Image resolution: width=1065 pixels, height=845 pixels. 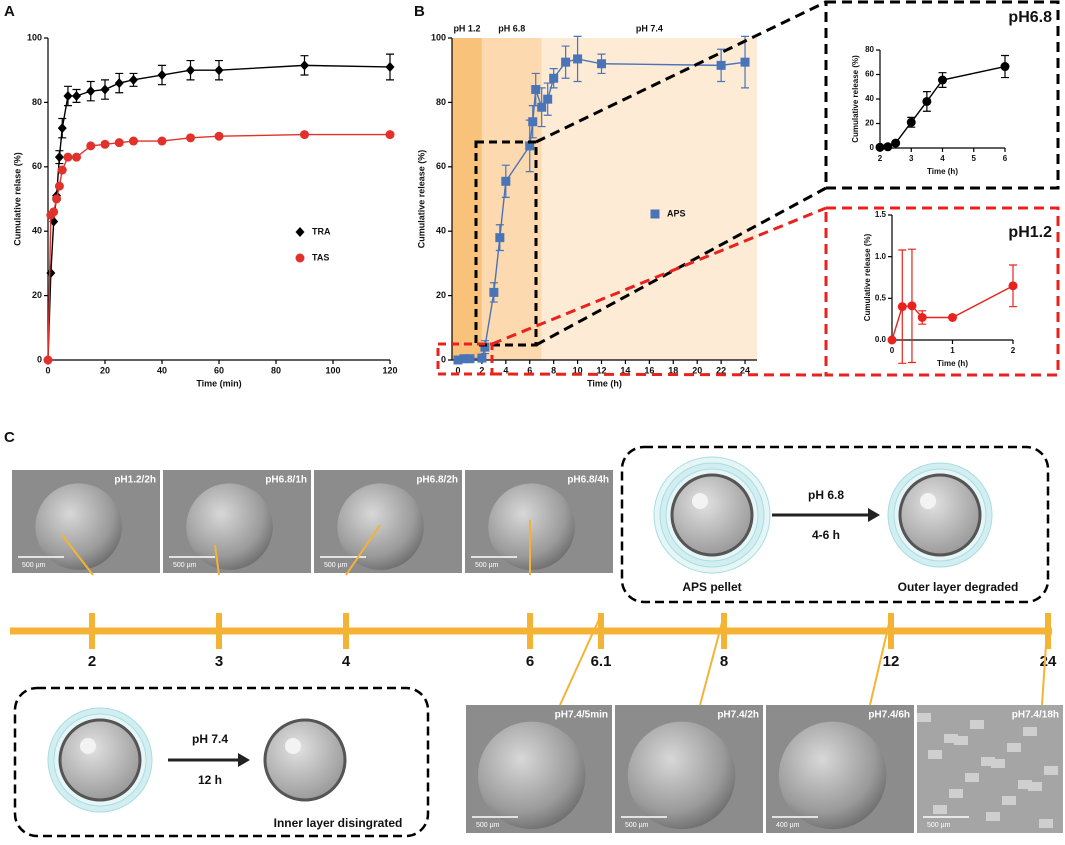 What do you see at coordinates (881, 256) in the screenshot?
I see `y-tick-label: 1.0` at bounding box center [881, 256].